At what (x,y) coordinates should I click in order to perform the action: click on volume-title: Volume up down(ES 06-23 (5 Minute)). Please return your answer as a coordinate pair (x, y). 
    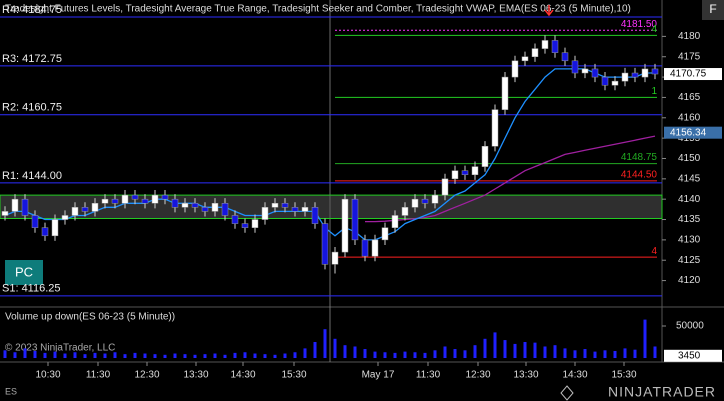
    Looking at the image, I should click on (90, 317).